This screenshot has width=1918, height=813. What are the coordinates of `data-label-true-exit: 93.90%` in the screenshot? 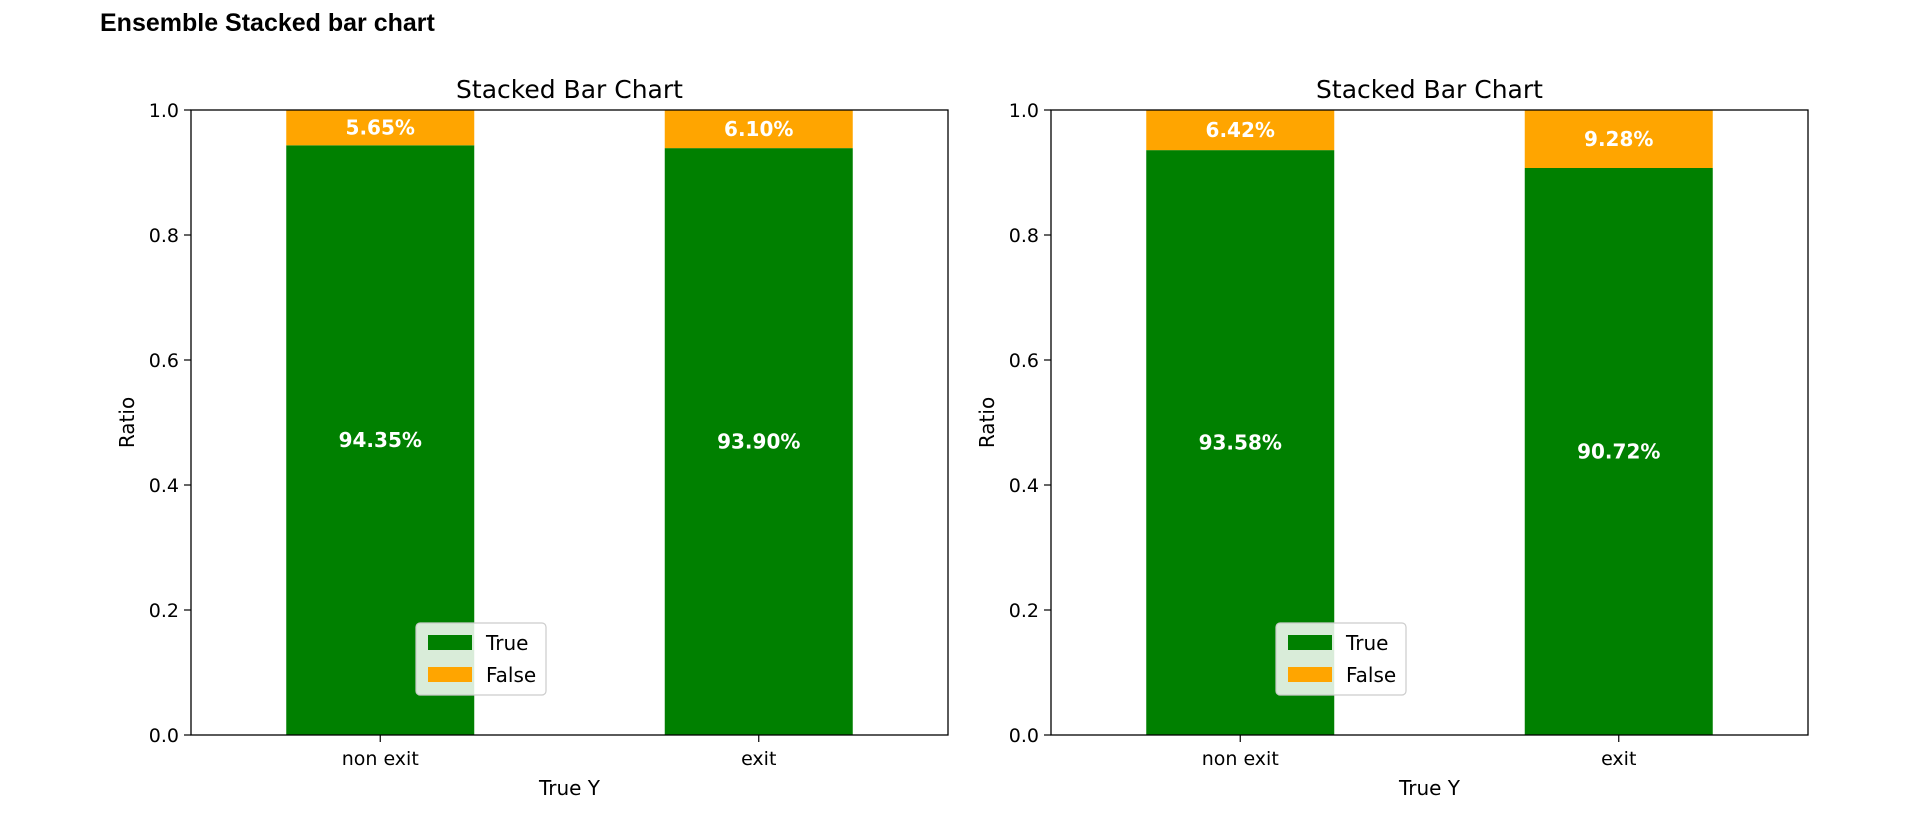 It's located at (758, 442).